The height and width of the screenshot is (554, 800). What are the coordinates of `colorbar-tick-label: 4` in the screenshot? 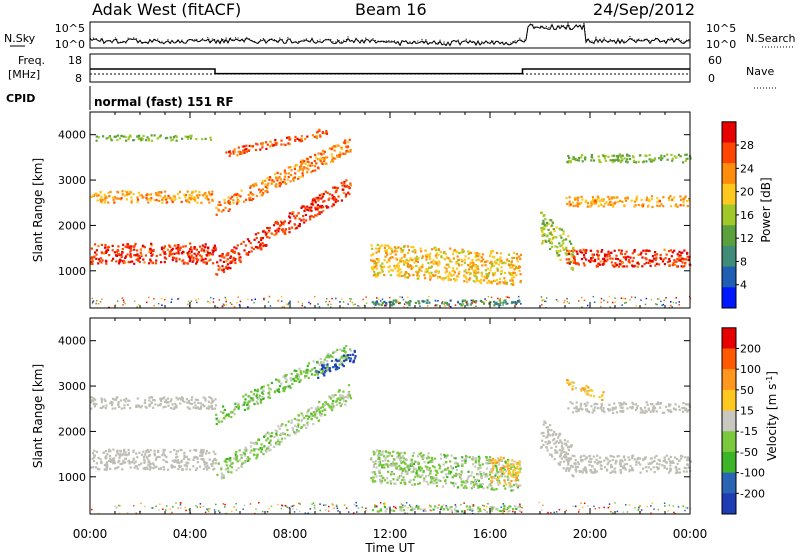 It's located at (743, 285).